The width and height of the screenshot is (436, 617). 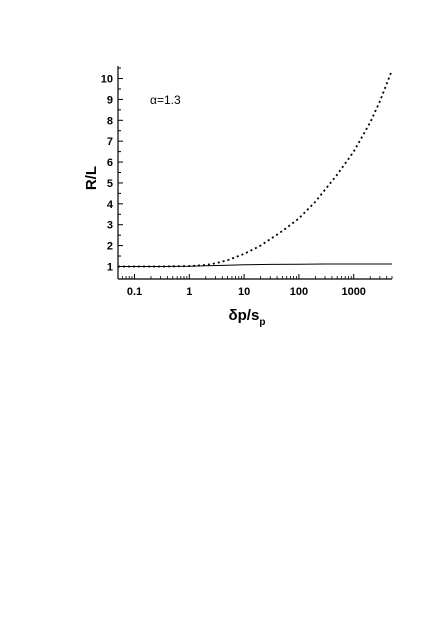 What do you see at coordinates (110, 142) in the screenshot?
I see `y-tick-label: 7` at bounding box center [110, 142].